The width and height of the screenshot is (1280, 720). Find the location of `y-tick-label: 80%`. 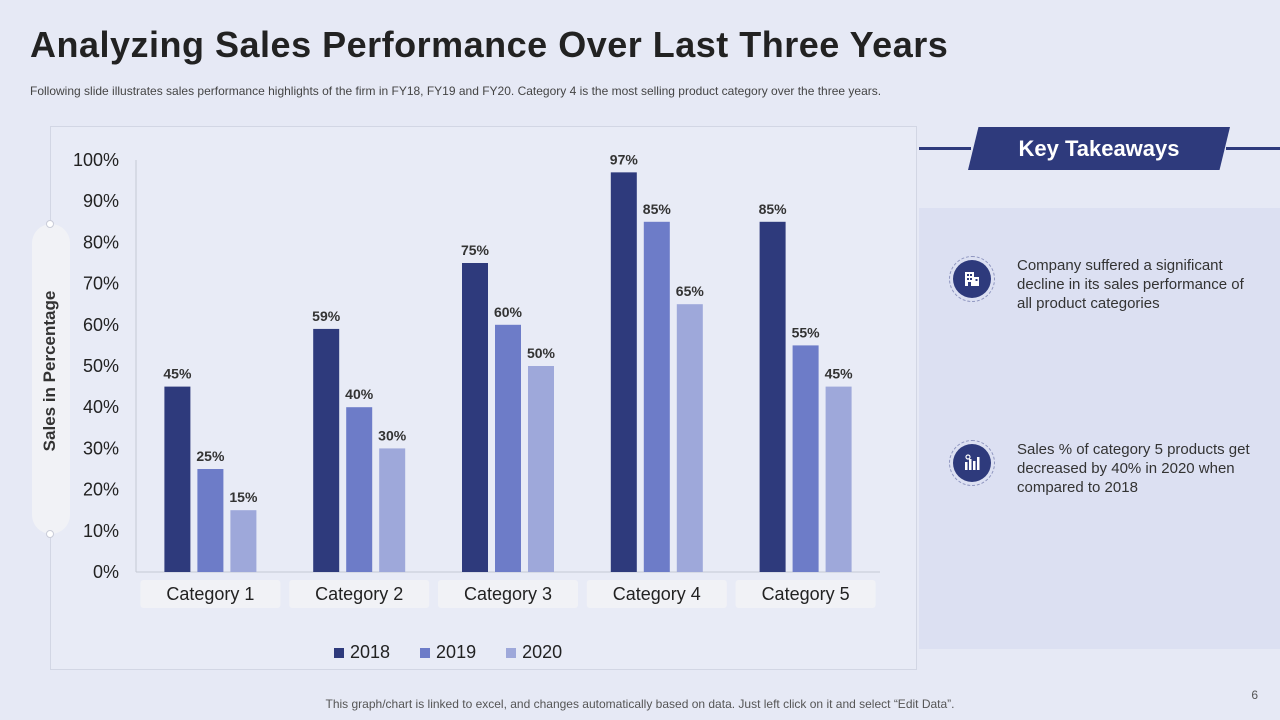

y-tick-label: 80% is located at coordinates (101, 242).